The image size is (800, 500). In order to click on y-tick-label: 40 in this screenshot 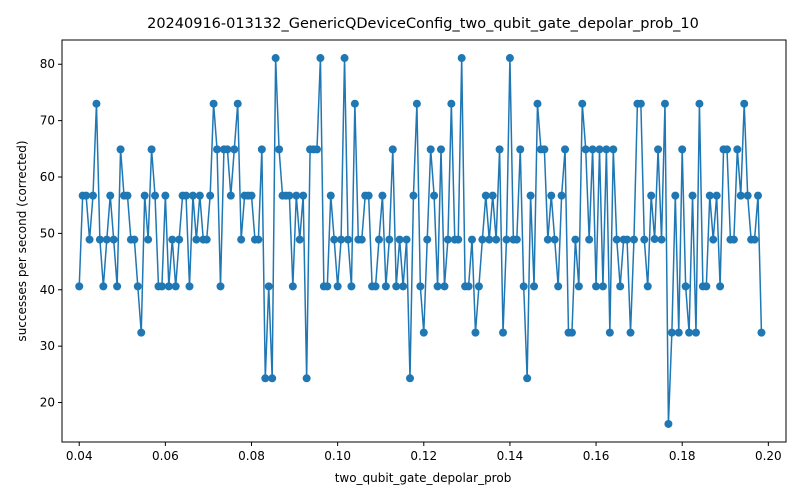, I will do `click(47, 290)`.